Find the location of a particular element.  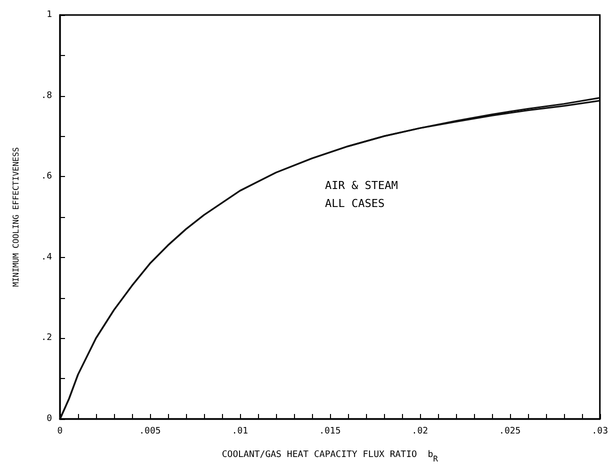

annotation: AIR & STEAM is located at coordinates (361, 185).